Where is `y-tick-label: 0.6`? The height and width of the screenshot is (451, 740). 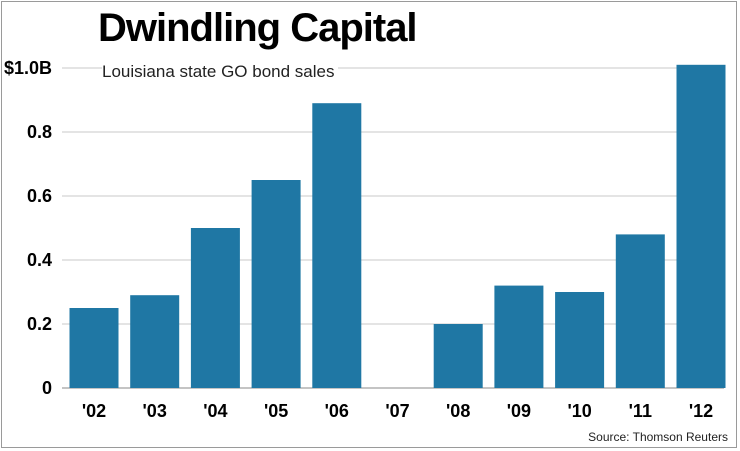
y-tick-label: 0.6 is located at coordinates (39, 196).